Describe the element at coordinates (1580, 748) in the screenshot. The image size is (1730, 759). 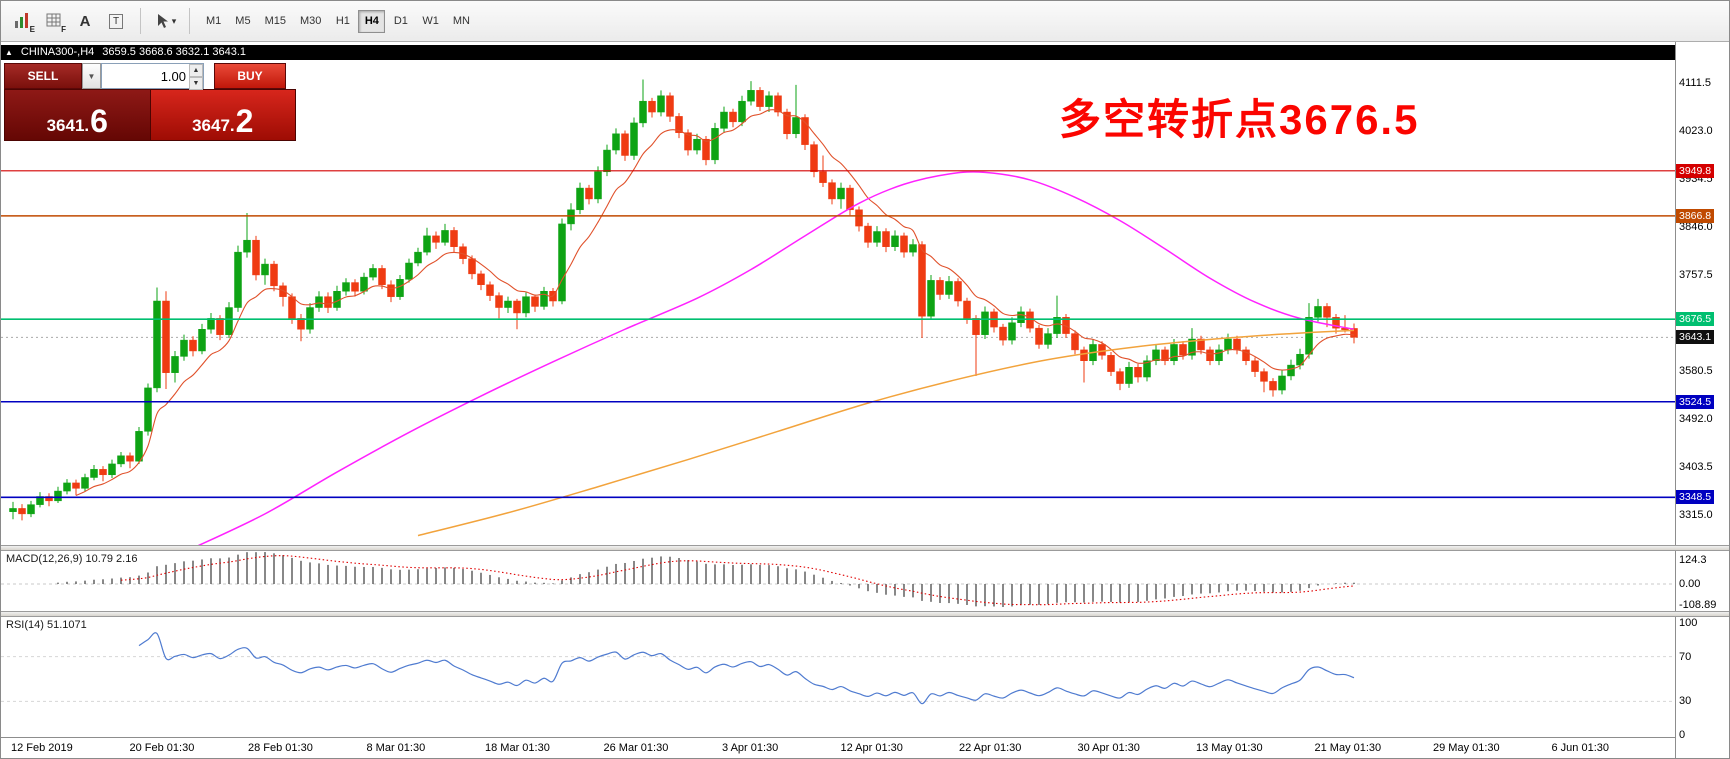
I see `time-axis-label: 6 Jun 01:30` at that location.